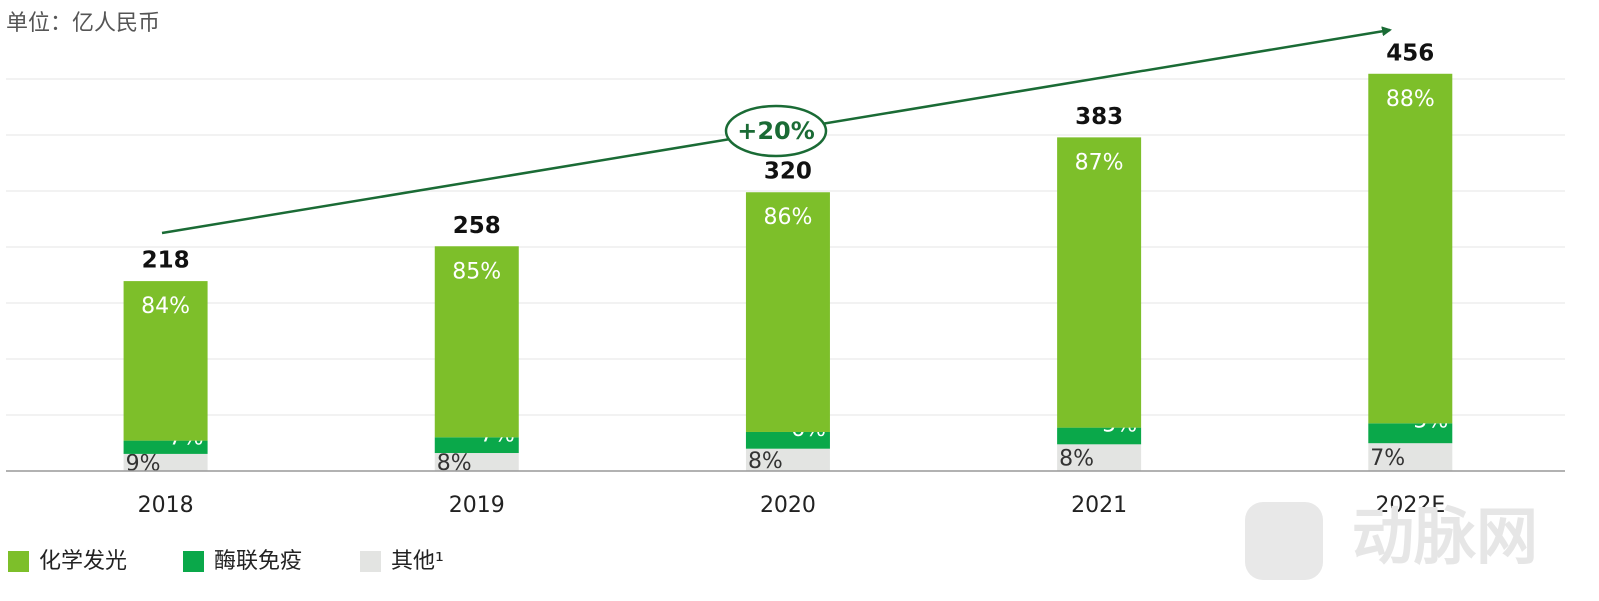 Image resolution: width=1599 pixels, height=601 pixels. I want to click on annotation: +20%, so click(776, 131).